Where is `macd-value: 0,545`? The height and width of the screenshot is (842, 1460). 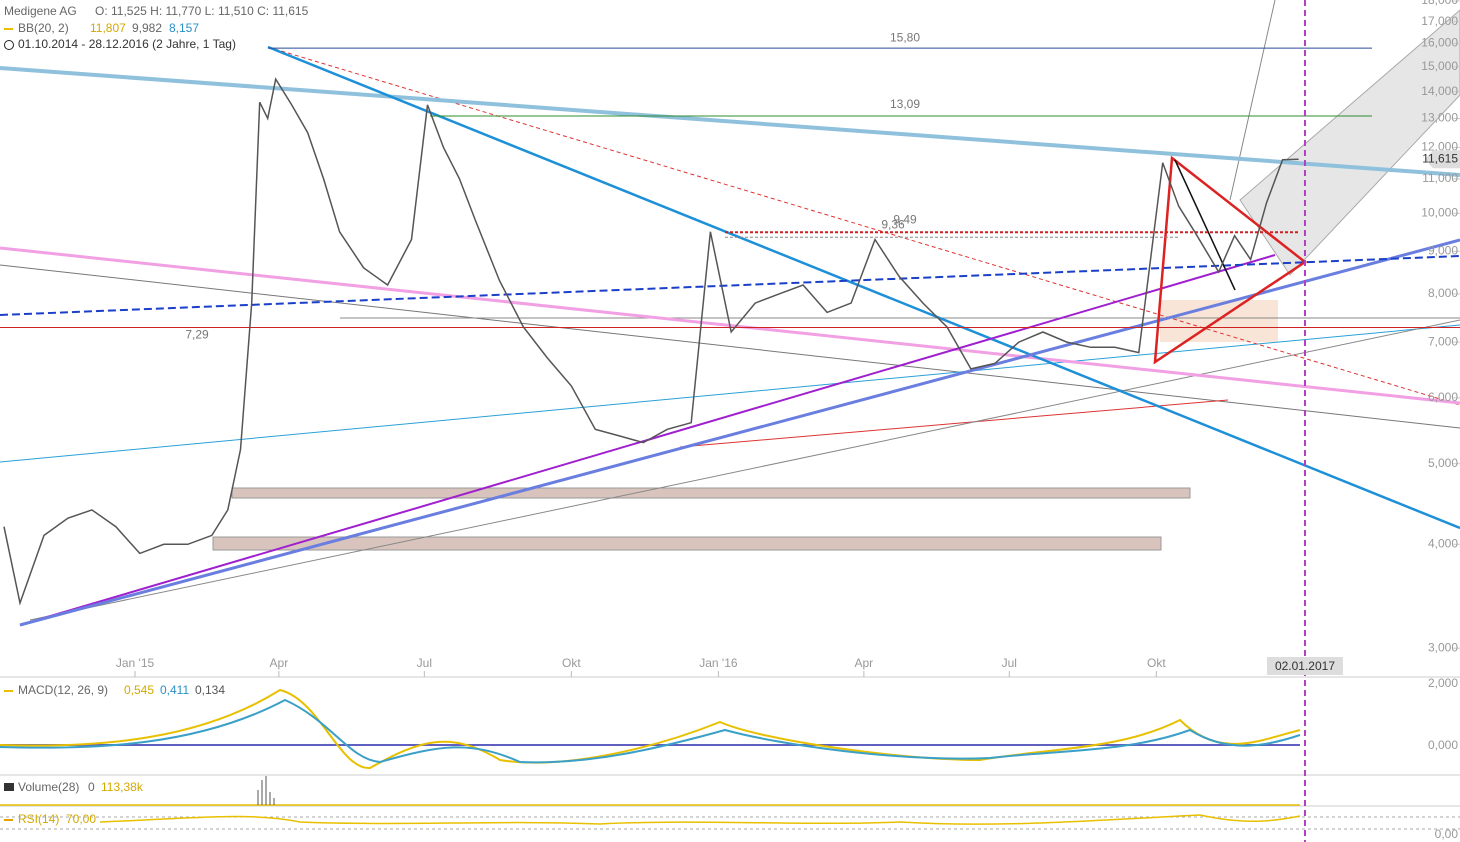
macd-value: 0,545 is located at coordinates (139, 690).